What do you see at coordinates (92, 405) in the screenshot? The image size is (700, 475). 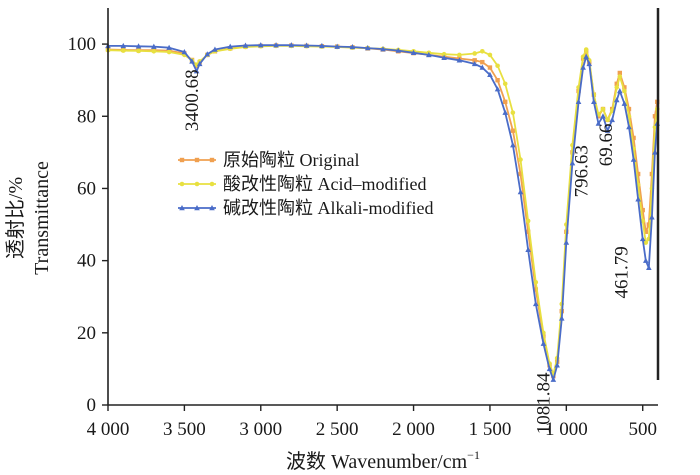 I see `y-tick-label: 0` at bounding box center [92, 405].